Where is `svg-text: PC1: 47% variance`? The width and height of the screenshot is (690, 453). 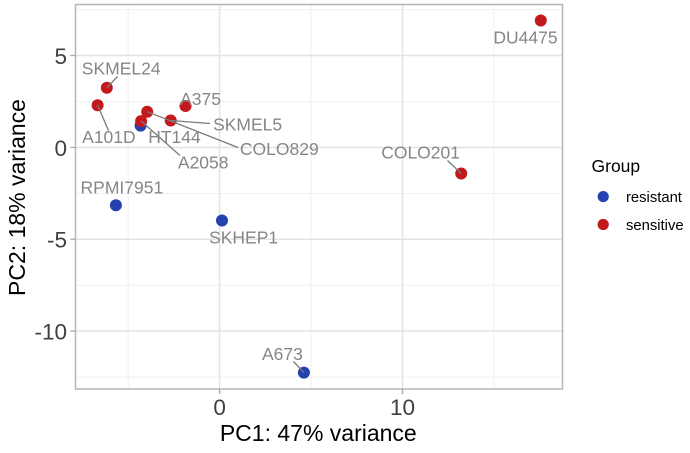
svg-text: PC1: 47% variance is located at coordinates (318, 433).